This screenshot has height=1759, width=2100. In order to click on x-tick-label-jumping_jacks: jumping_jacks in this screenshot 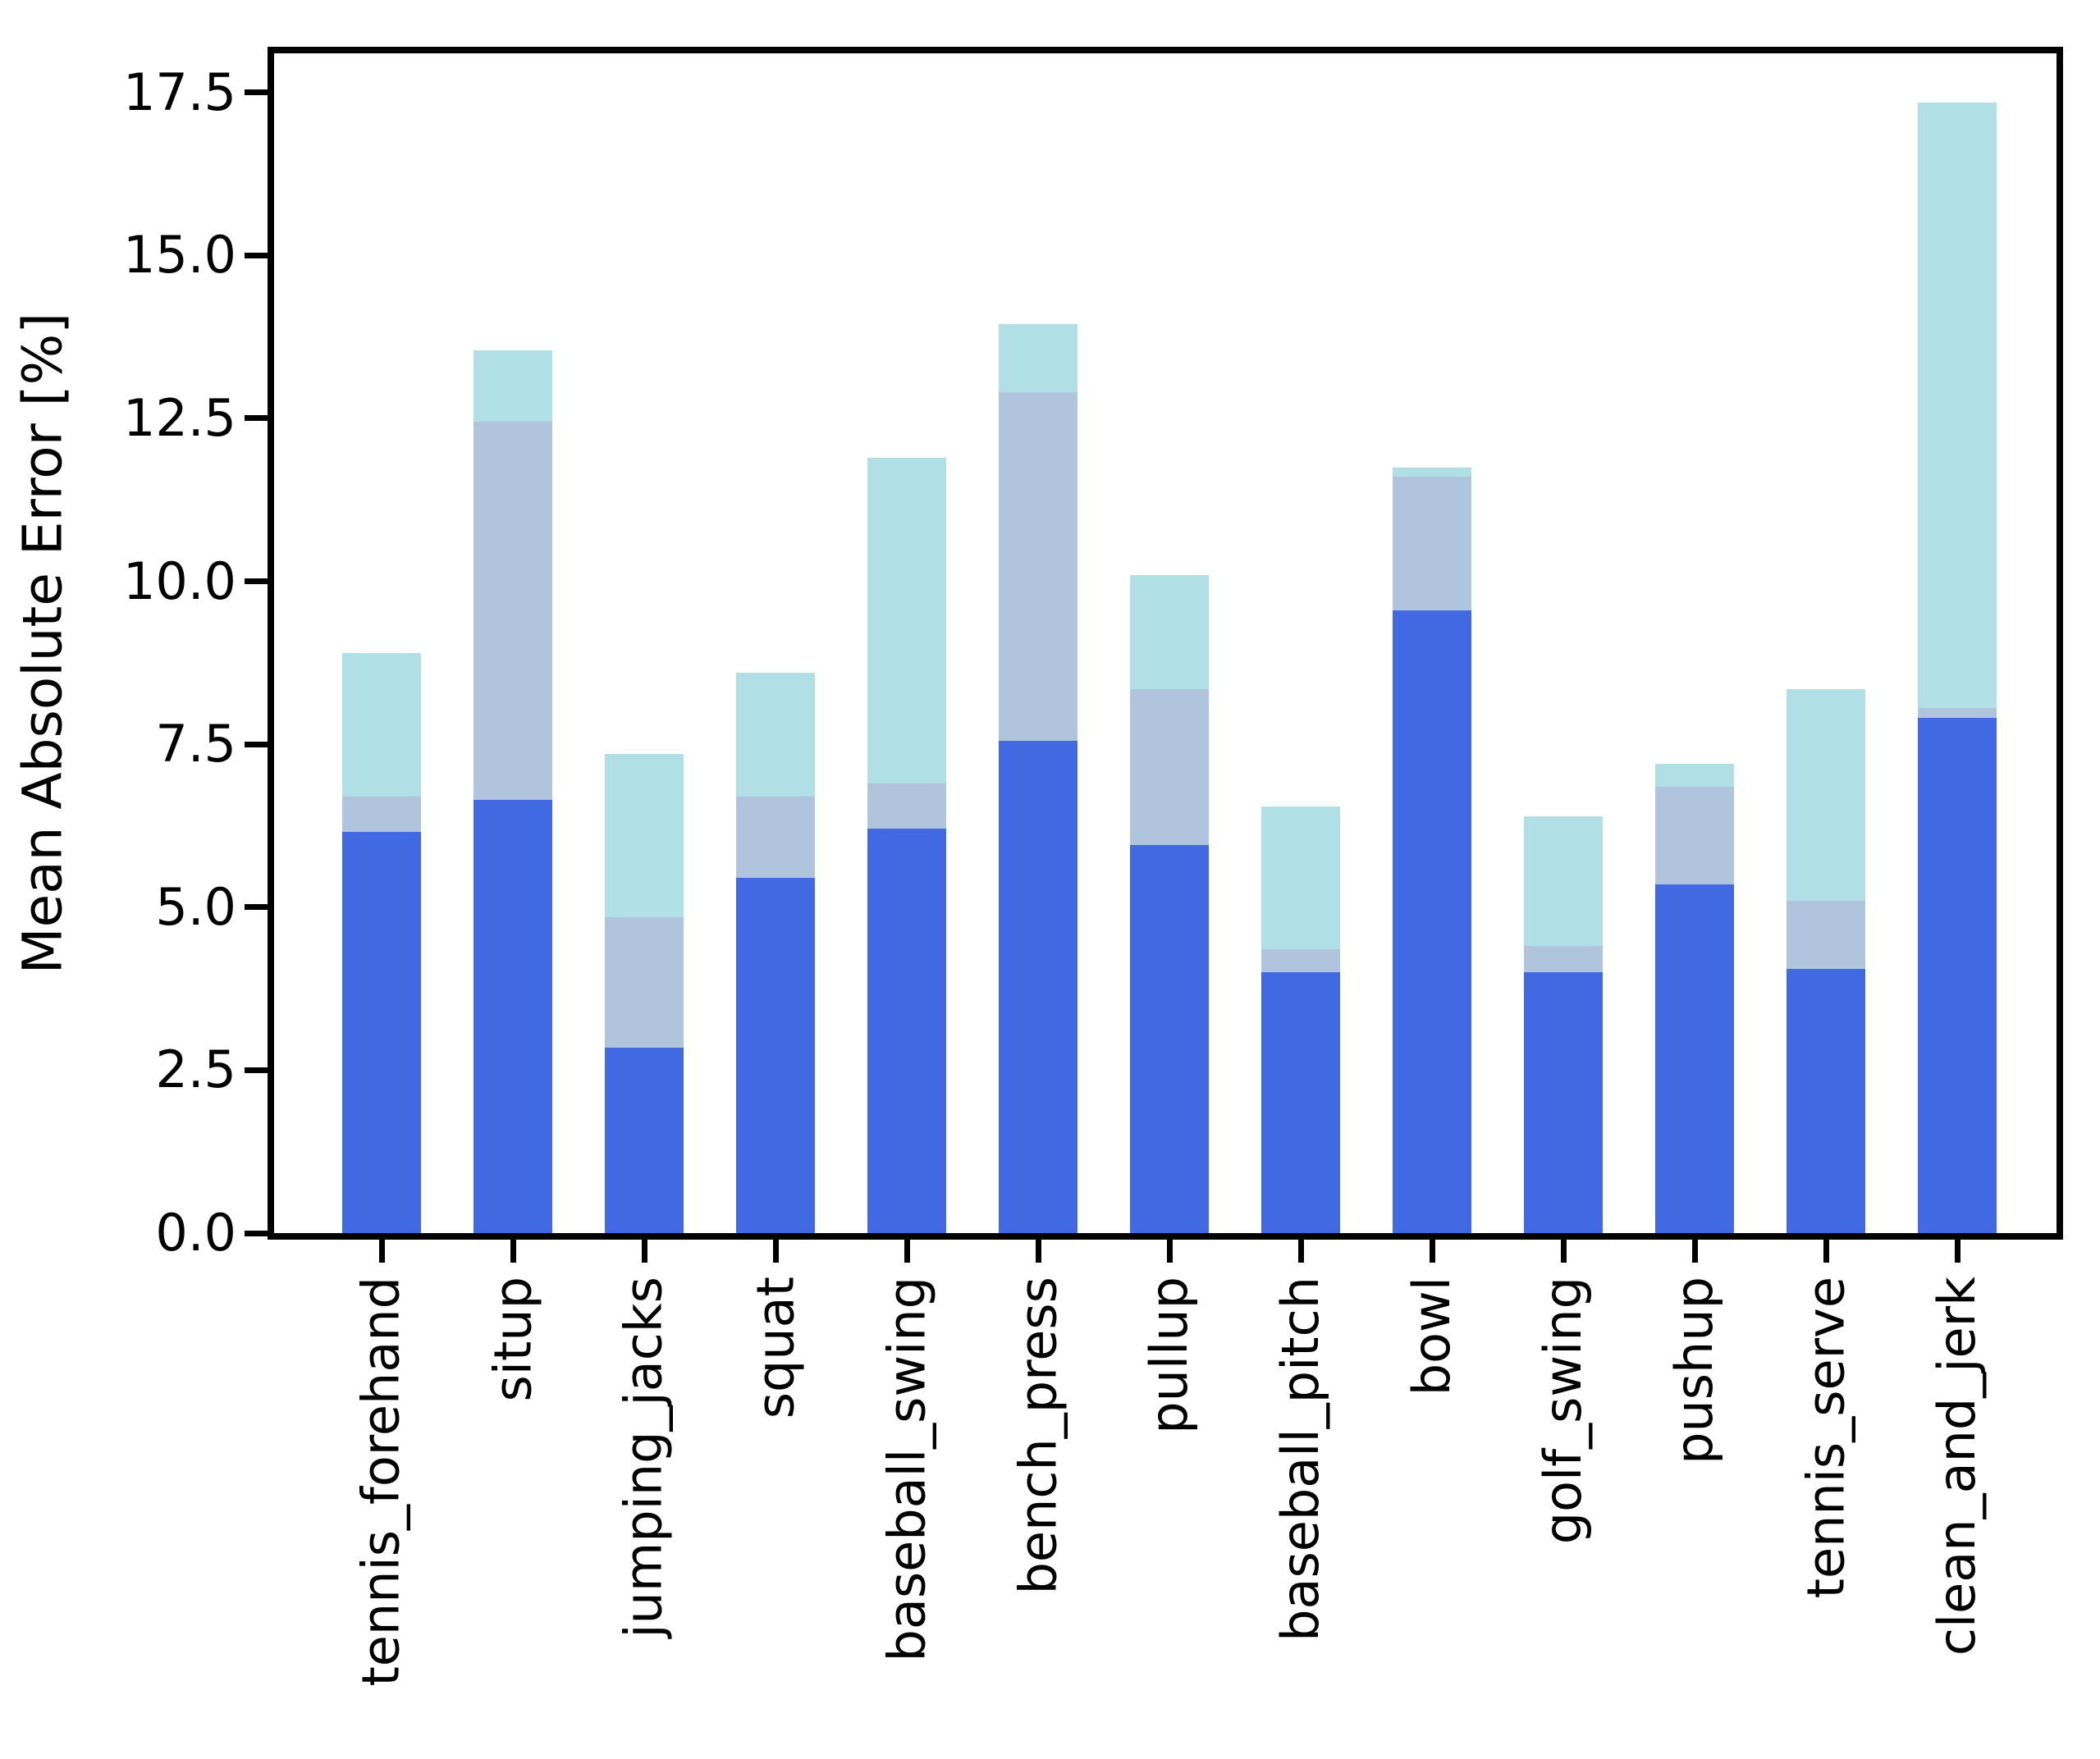, I will do `click(644, 1458)`.